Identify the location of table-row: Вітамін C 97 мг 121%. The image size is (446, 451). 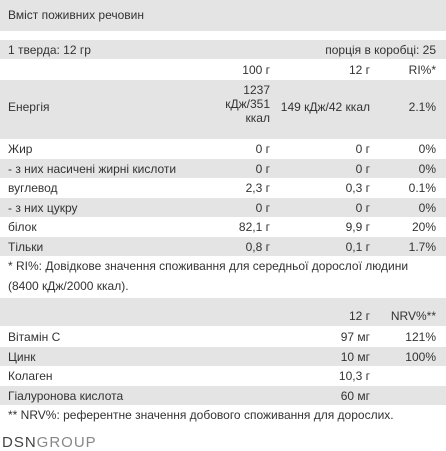
(223, 337).